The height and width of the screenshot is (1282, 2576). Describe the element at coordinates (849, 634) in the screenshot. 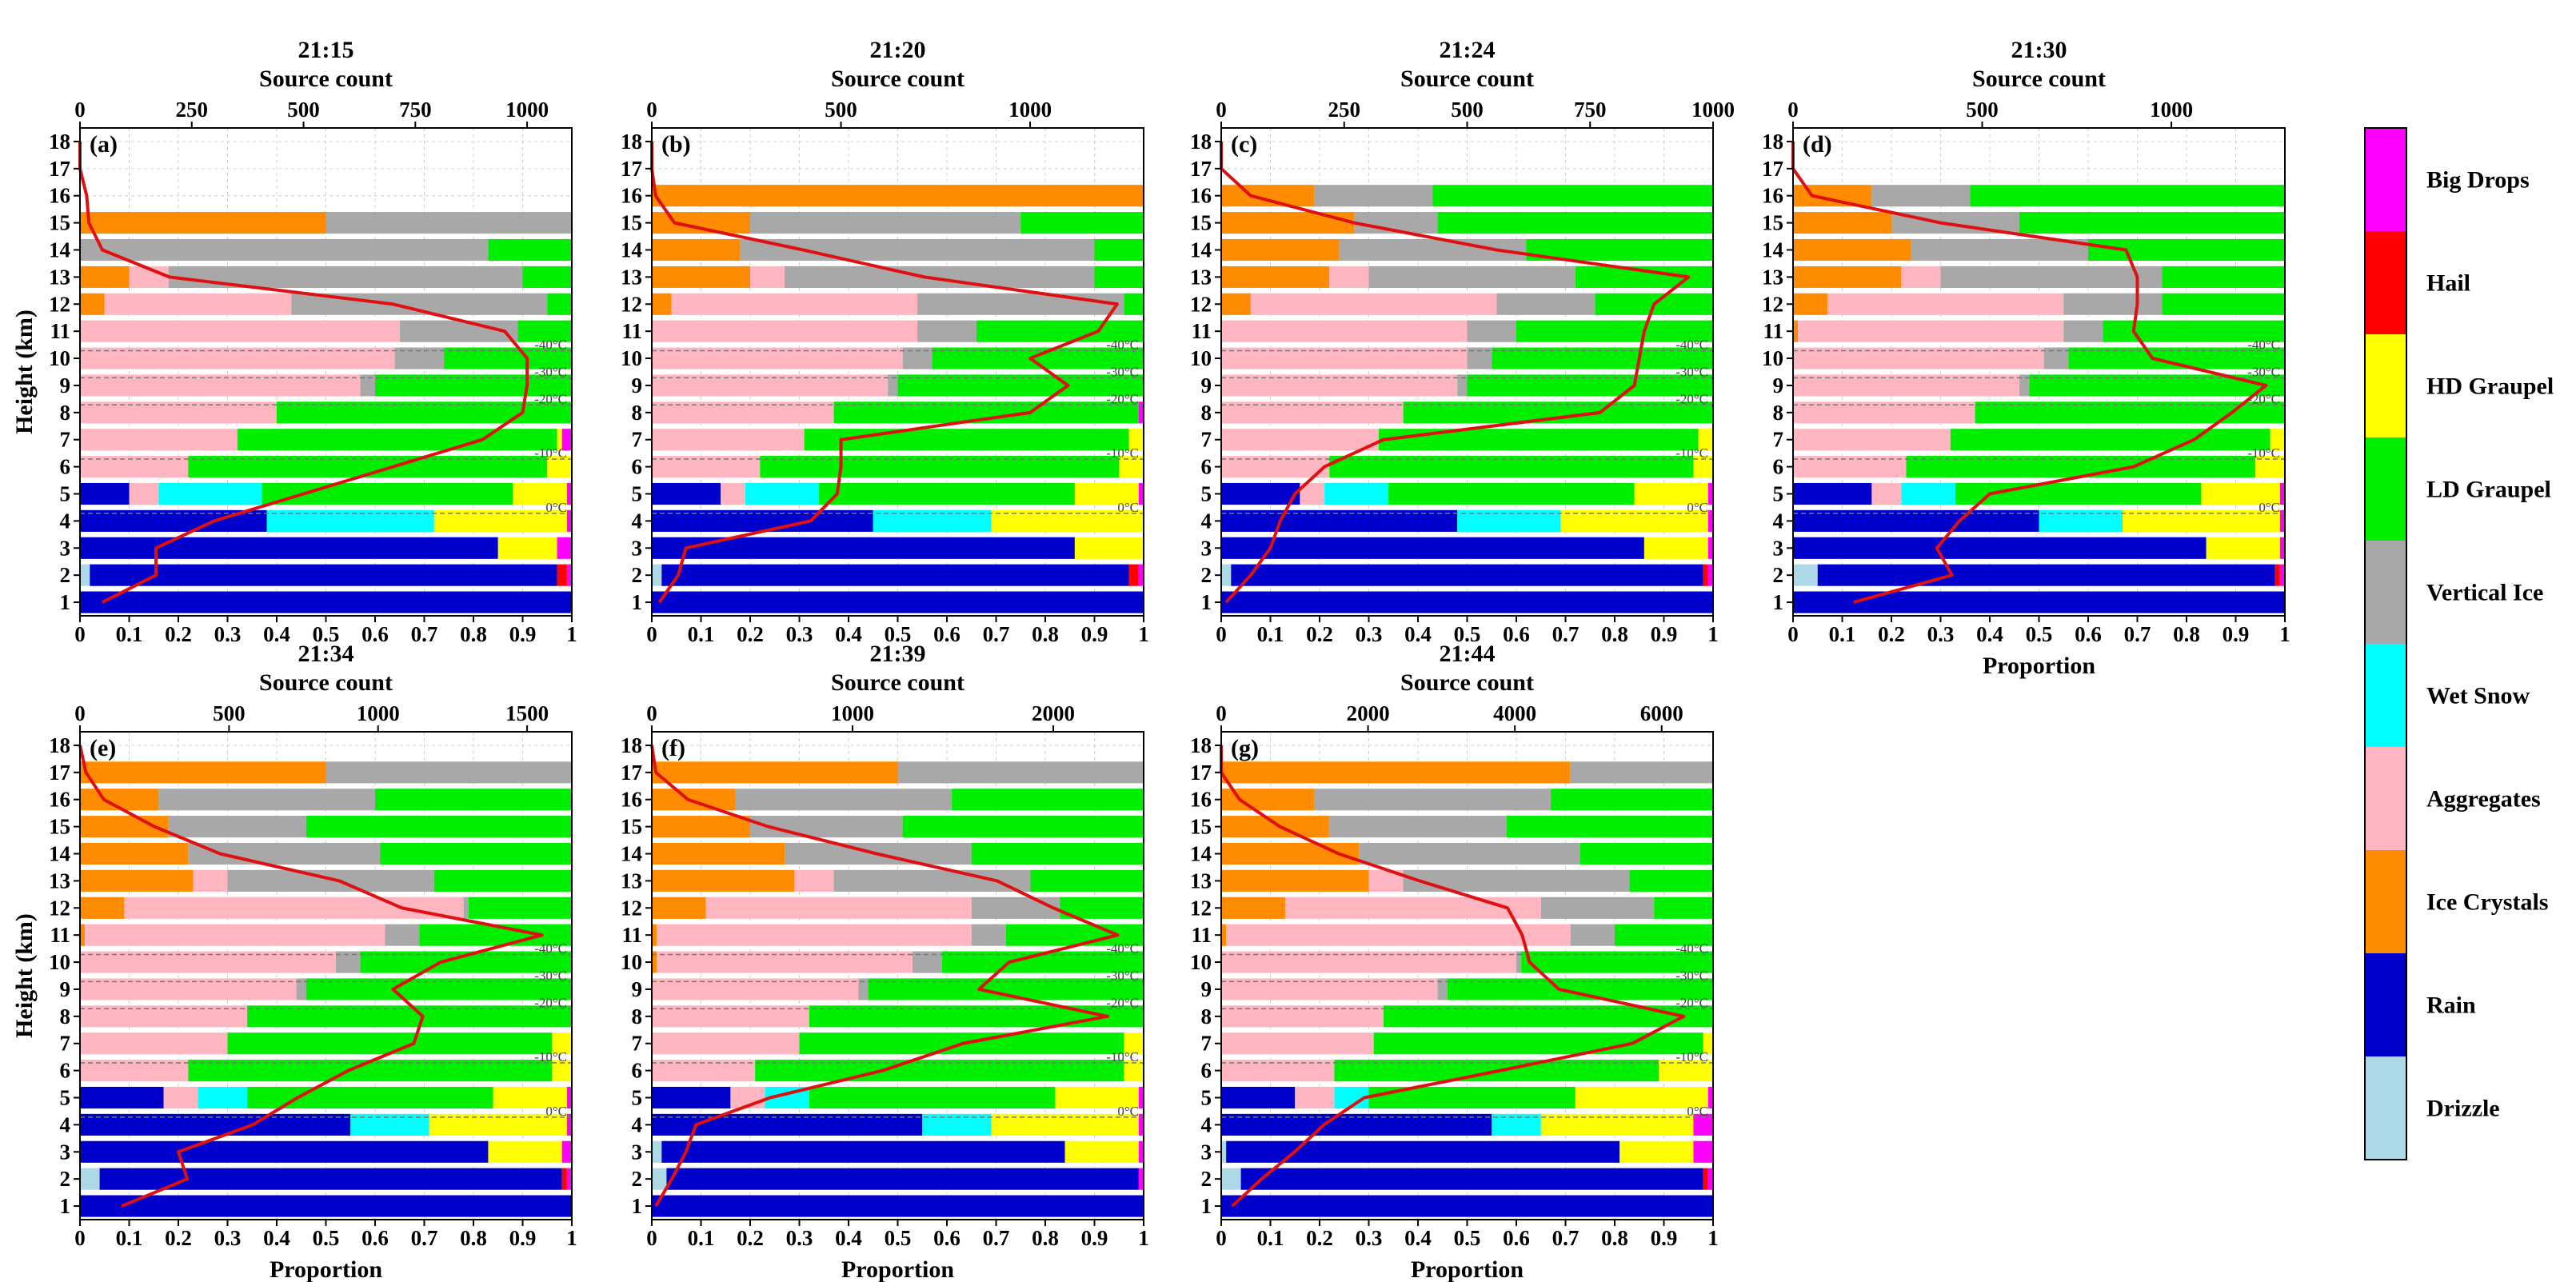

I see `x-tick-label: 0.4` at that location.